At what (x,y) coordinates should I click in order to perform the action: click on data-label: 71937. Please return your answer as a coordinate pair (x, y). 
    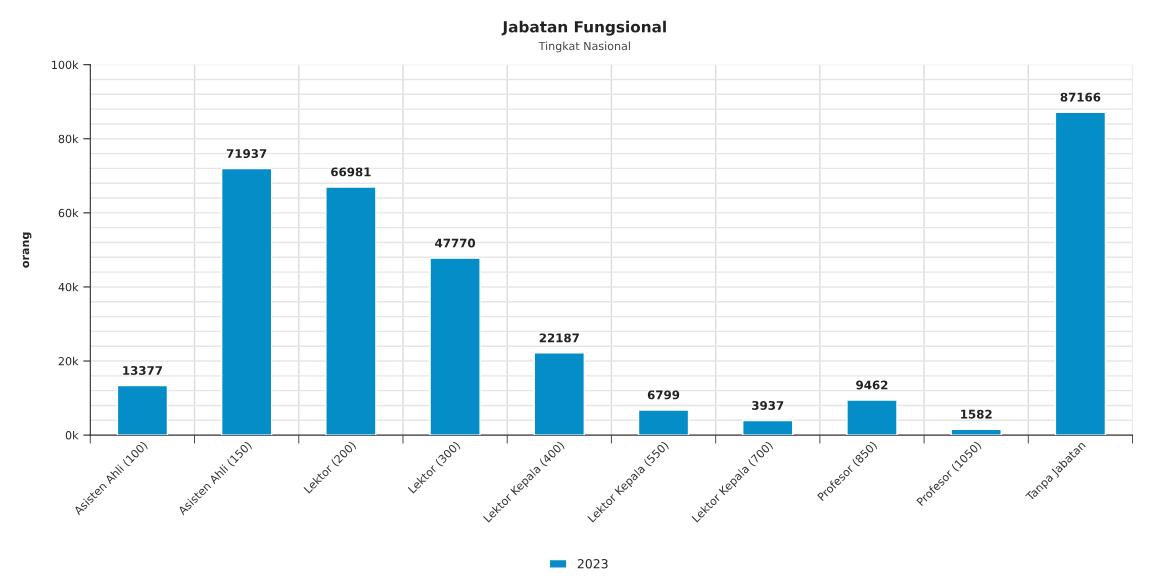
    Looking at the image, I should click on (246, 154).